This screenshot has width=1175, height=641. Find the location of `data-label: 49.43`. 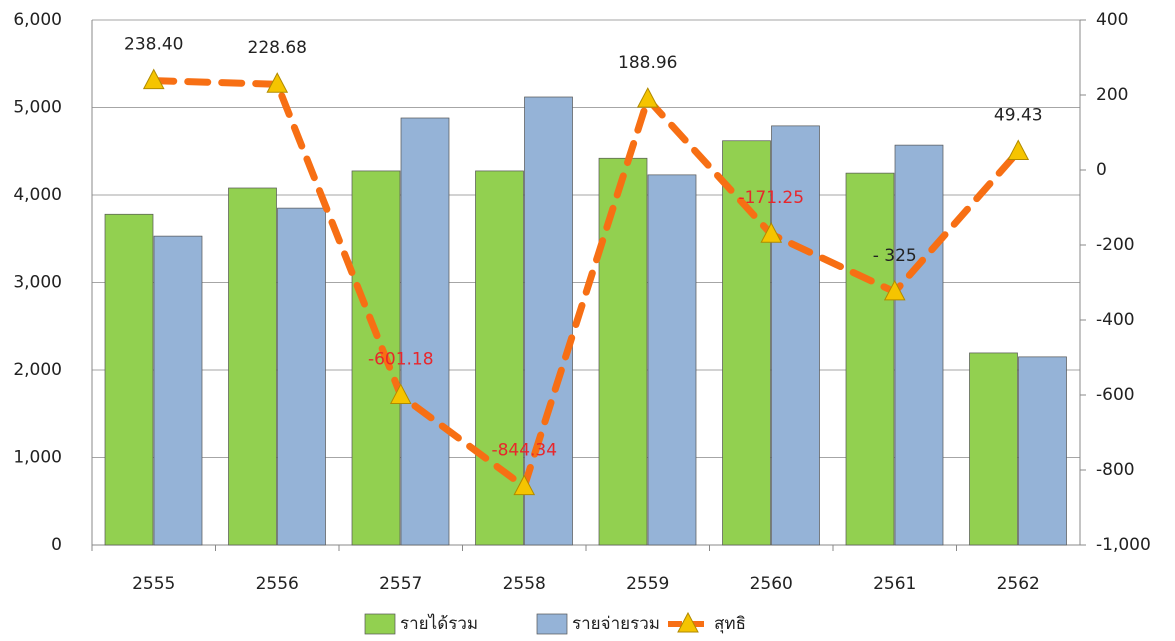

data-label: 49.43 is located at coordinates (1018, 115).